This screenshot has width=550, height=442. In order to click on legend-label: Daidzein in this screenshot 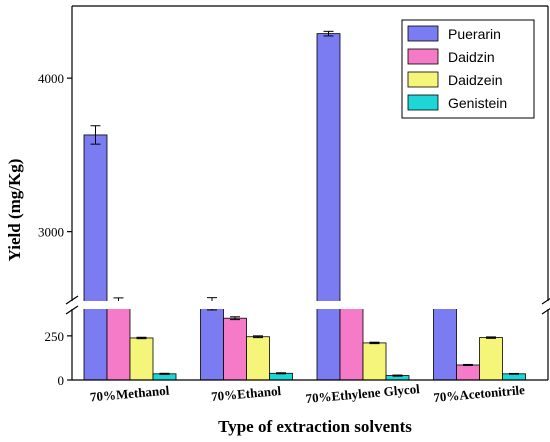, I will do `click(475, 80)`.